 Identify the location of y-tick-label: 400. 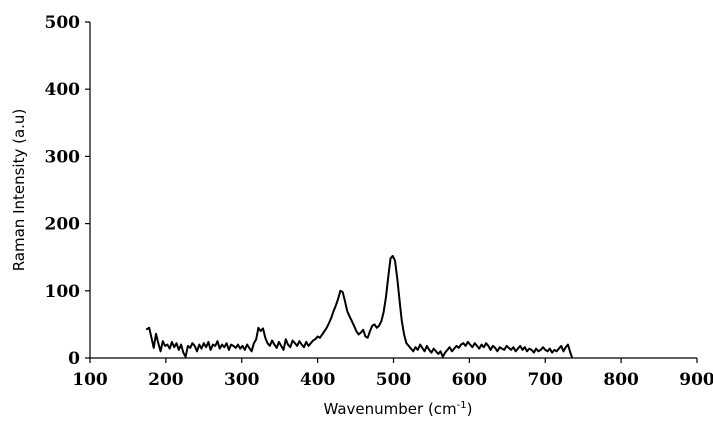
(63, 90).